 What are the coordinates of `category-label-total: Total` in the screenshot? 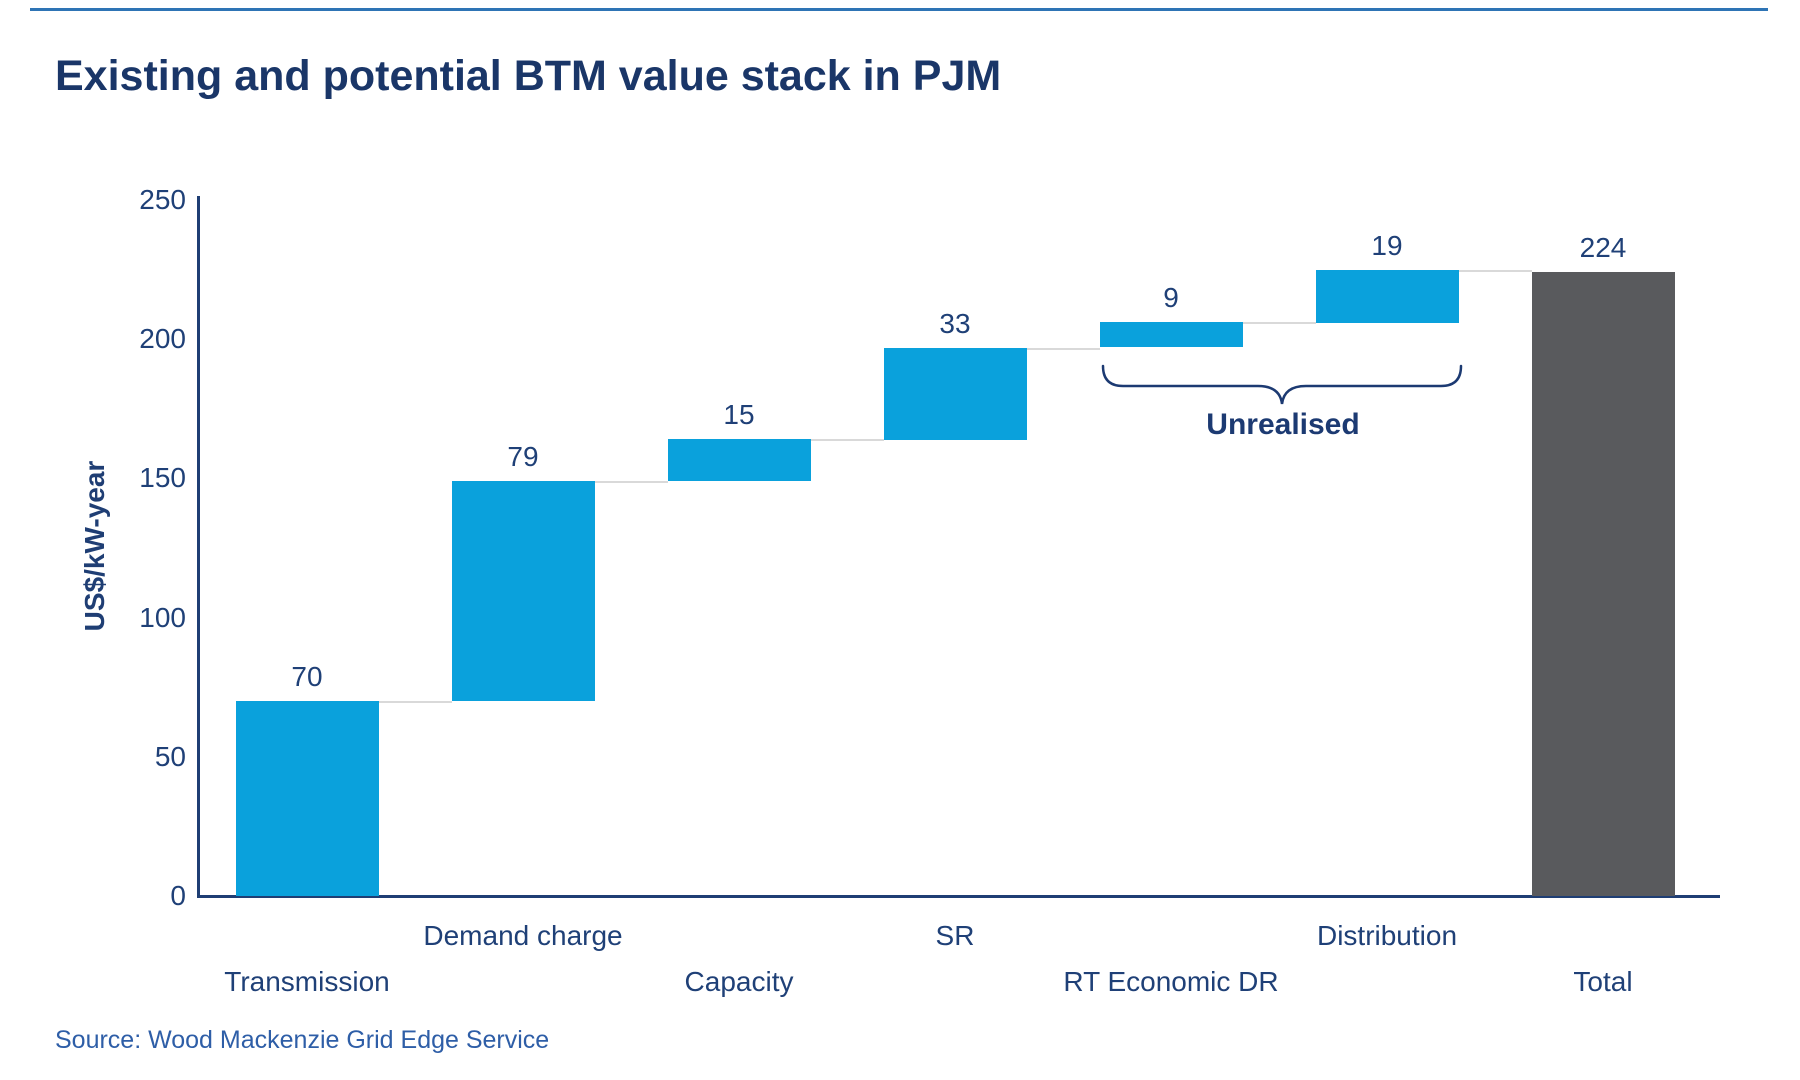 It's located at (1603, 981).